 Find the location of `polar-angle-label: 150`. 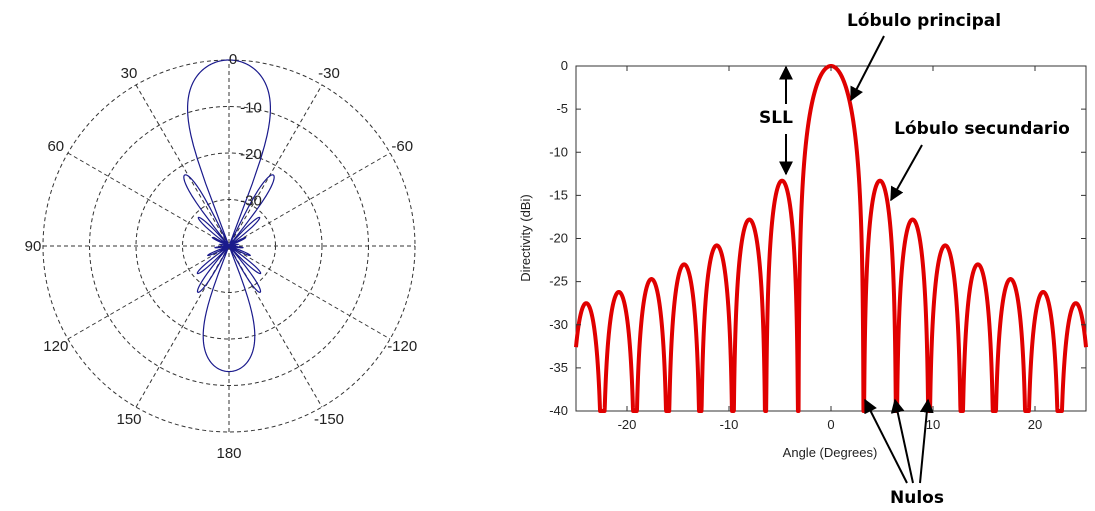

polar-angle-label: 150 is located at coordinates (128, 419).